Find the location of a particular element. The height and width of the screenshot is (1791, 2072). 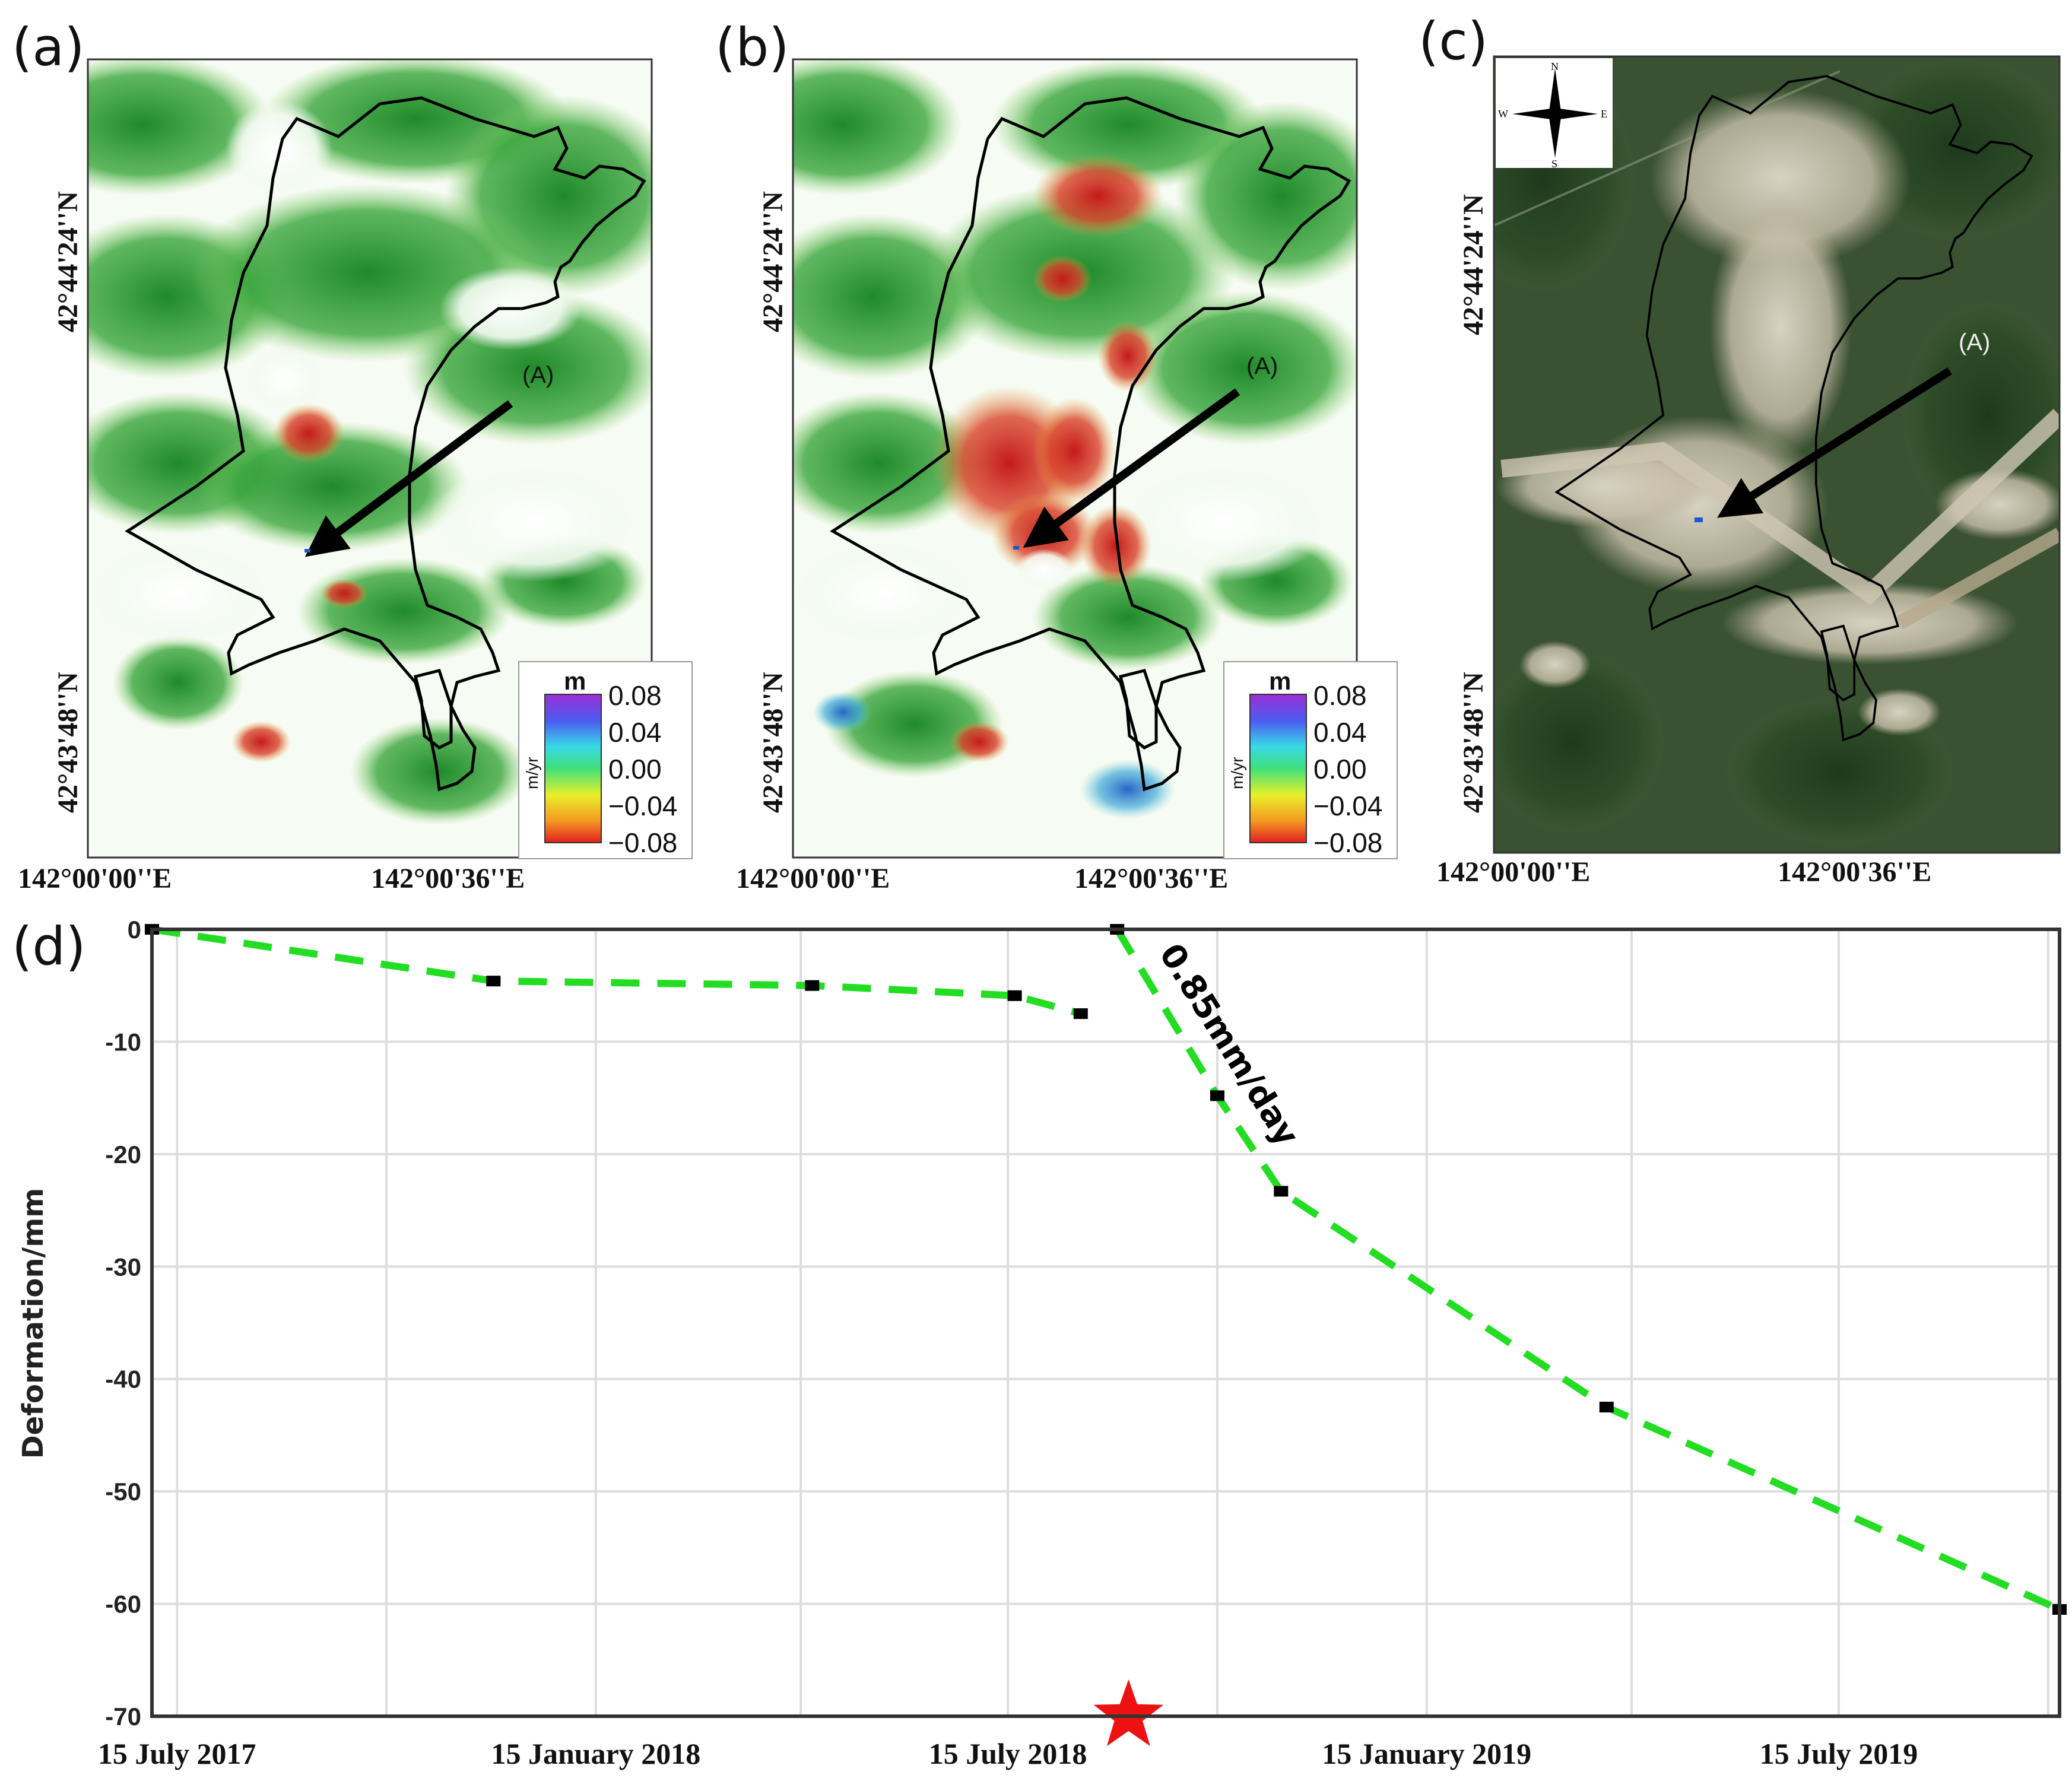

panel-a-cb-tick-5: −0.08 is located at coordinates (642, 842).